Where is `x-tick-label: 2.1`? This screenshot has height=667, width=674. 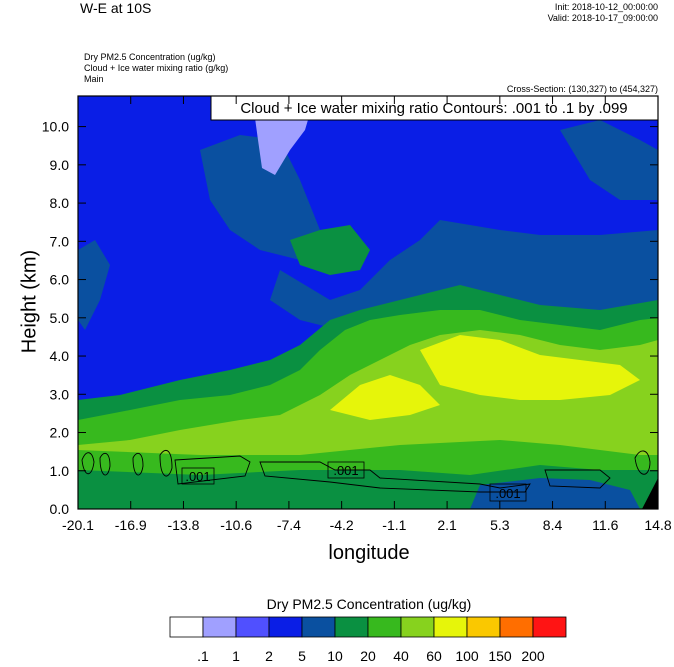 x-tick-label: 2.1 is located at coordinates (447, 525).